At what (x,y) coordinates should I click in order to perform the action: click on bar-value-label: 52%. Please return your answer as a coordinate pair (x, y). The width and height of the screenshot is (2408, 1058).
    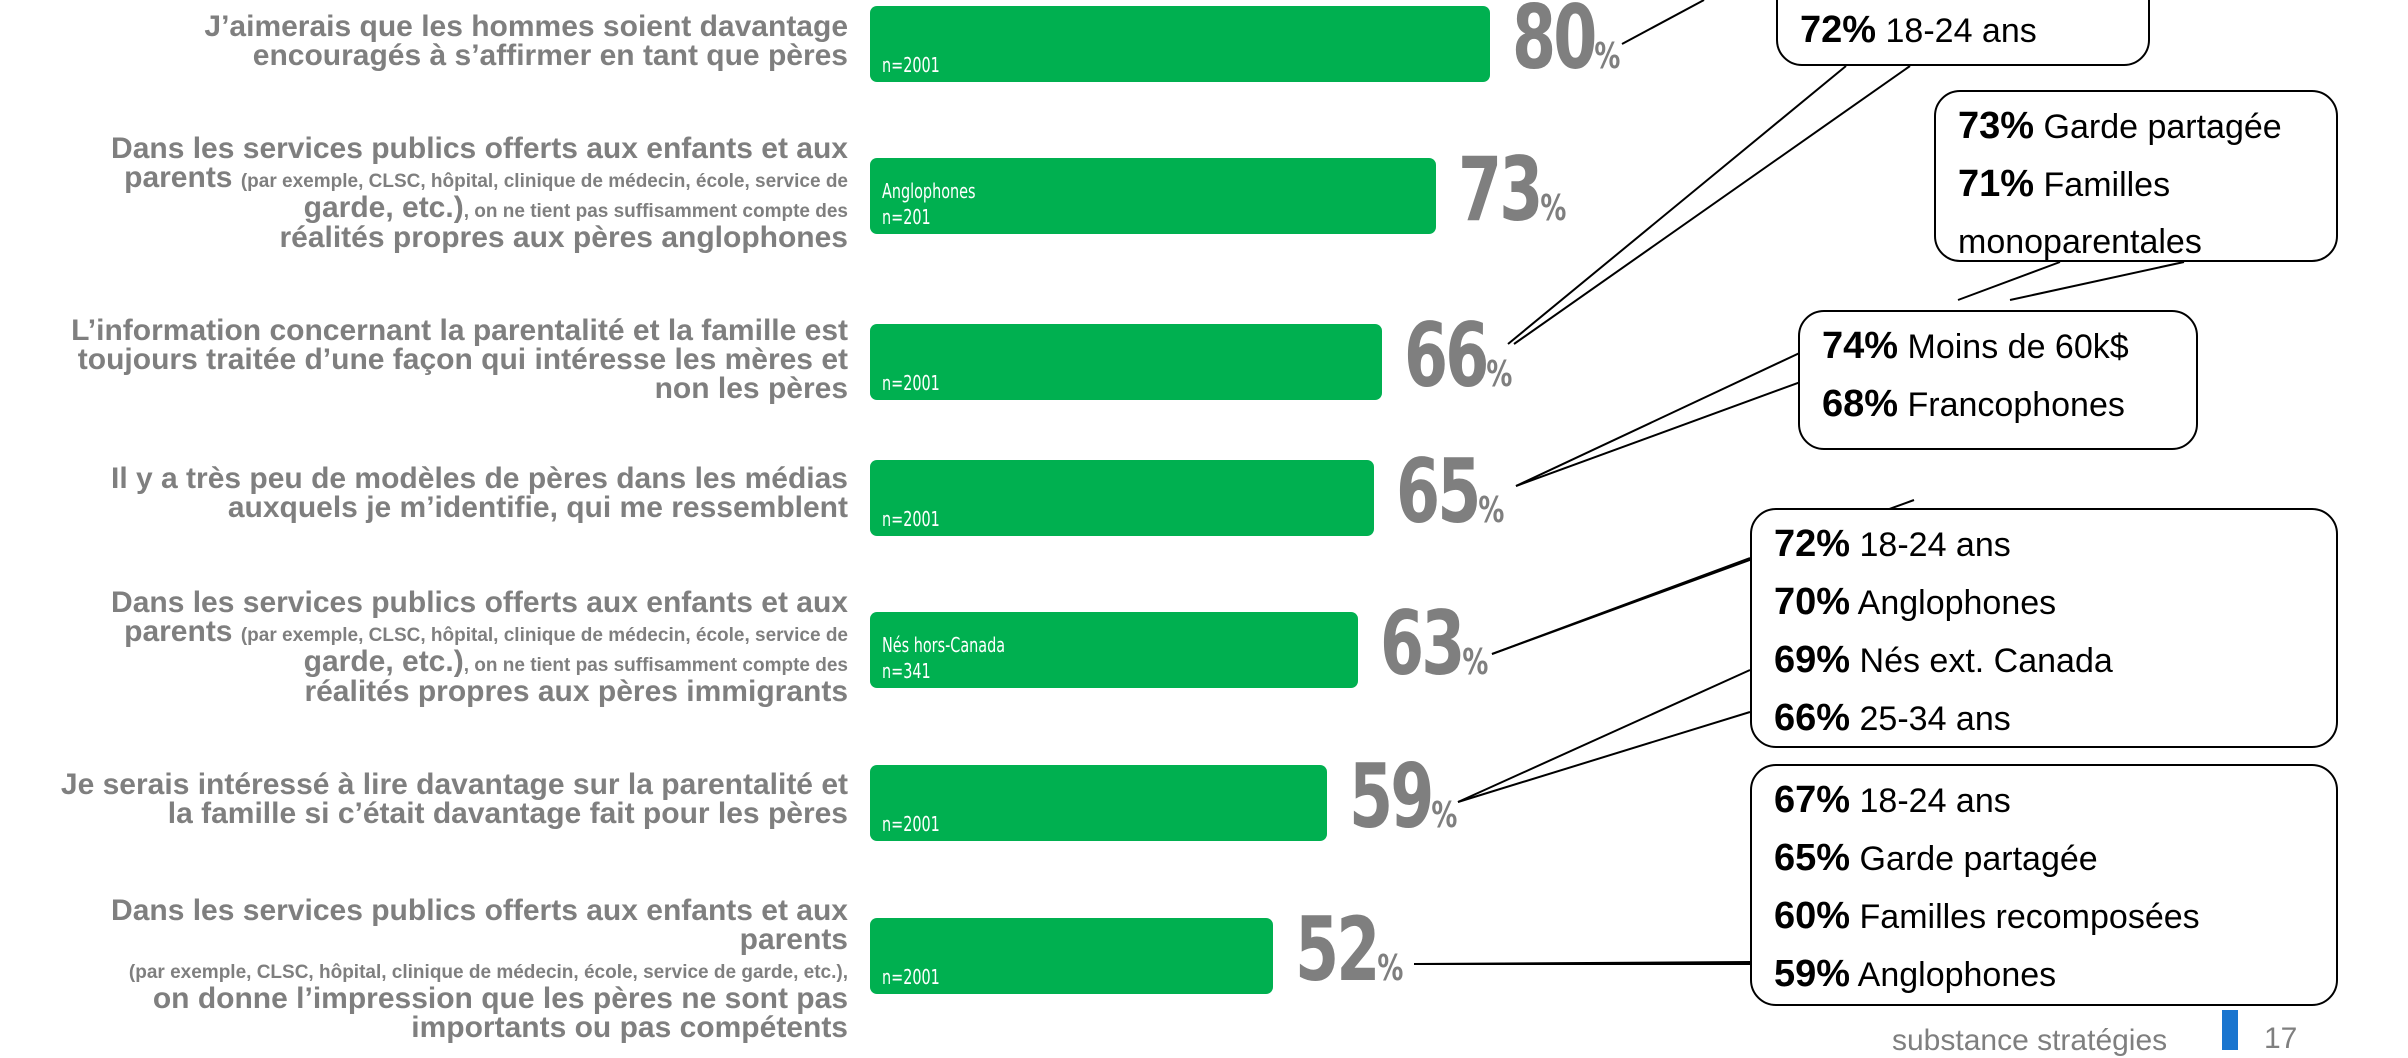
    Looking at the image, I should click on (1349, 949).